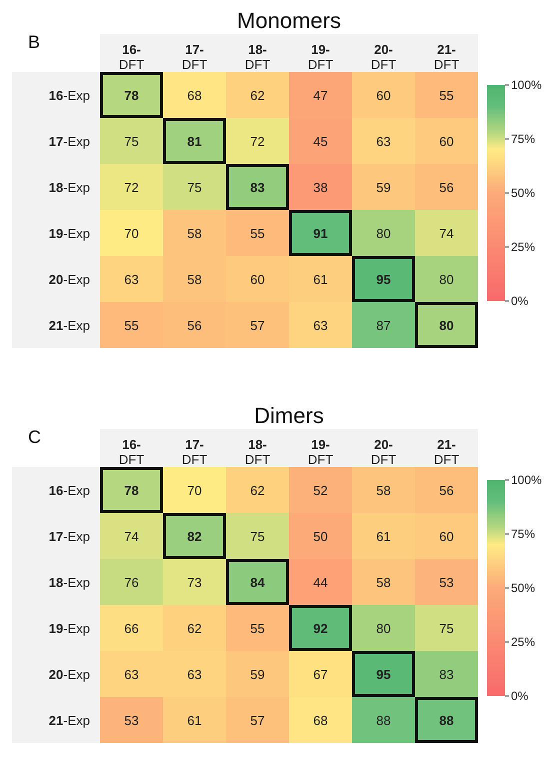  I want to click on chart-title: Dimers, so click(289, 415).